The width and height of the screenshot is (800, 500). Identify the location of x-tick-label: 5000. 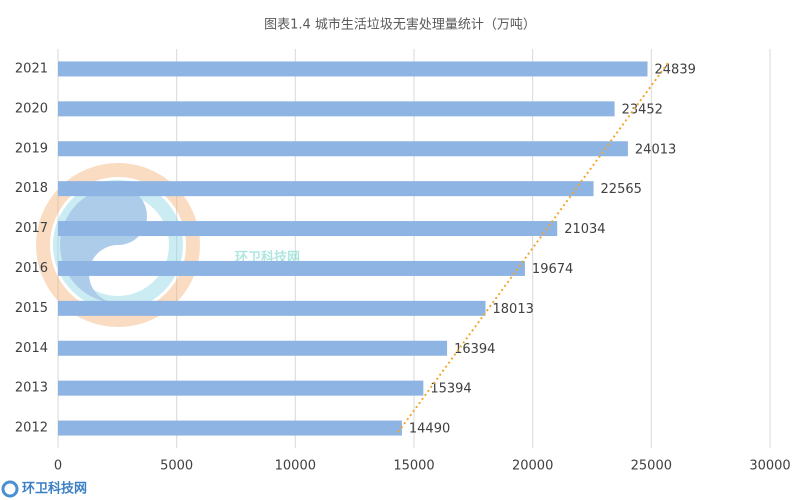
(176, 466).